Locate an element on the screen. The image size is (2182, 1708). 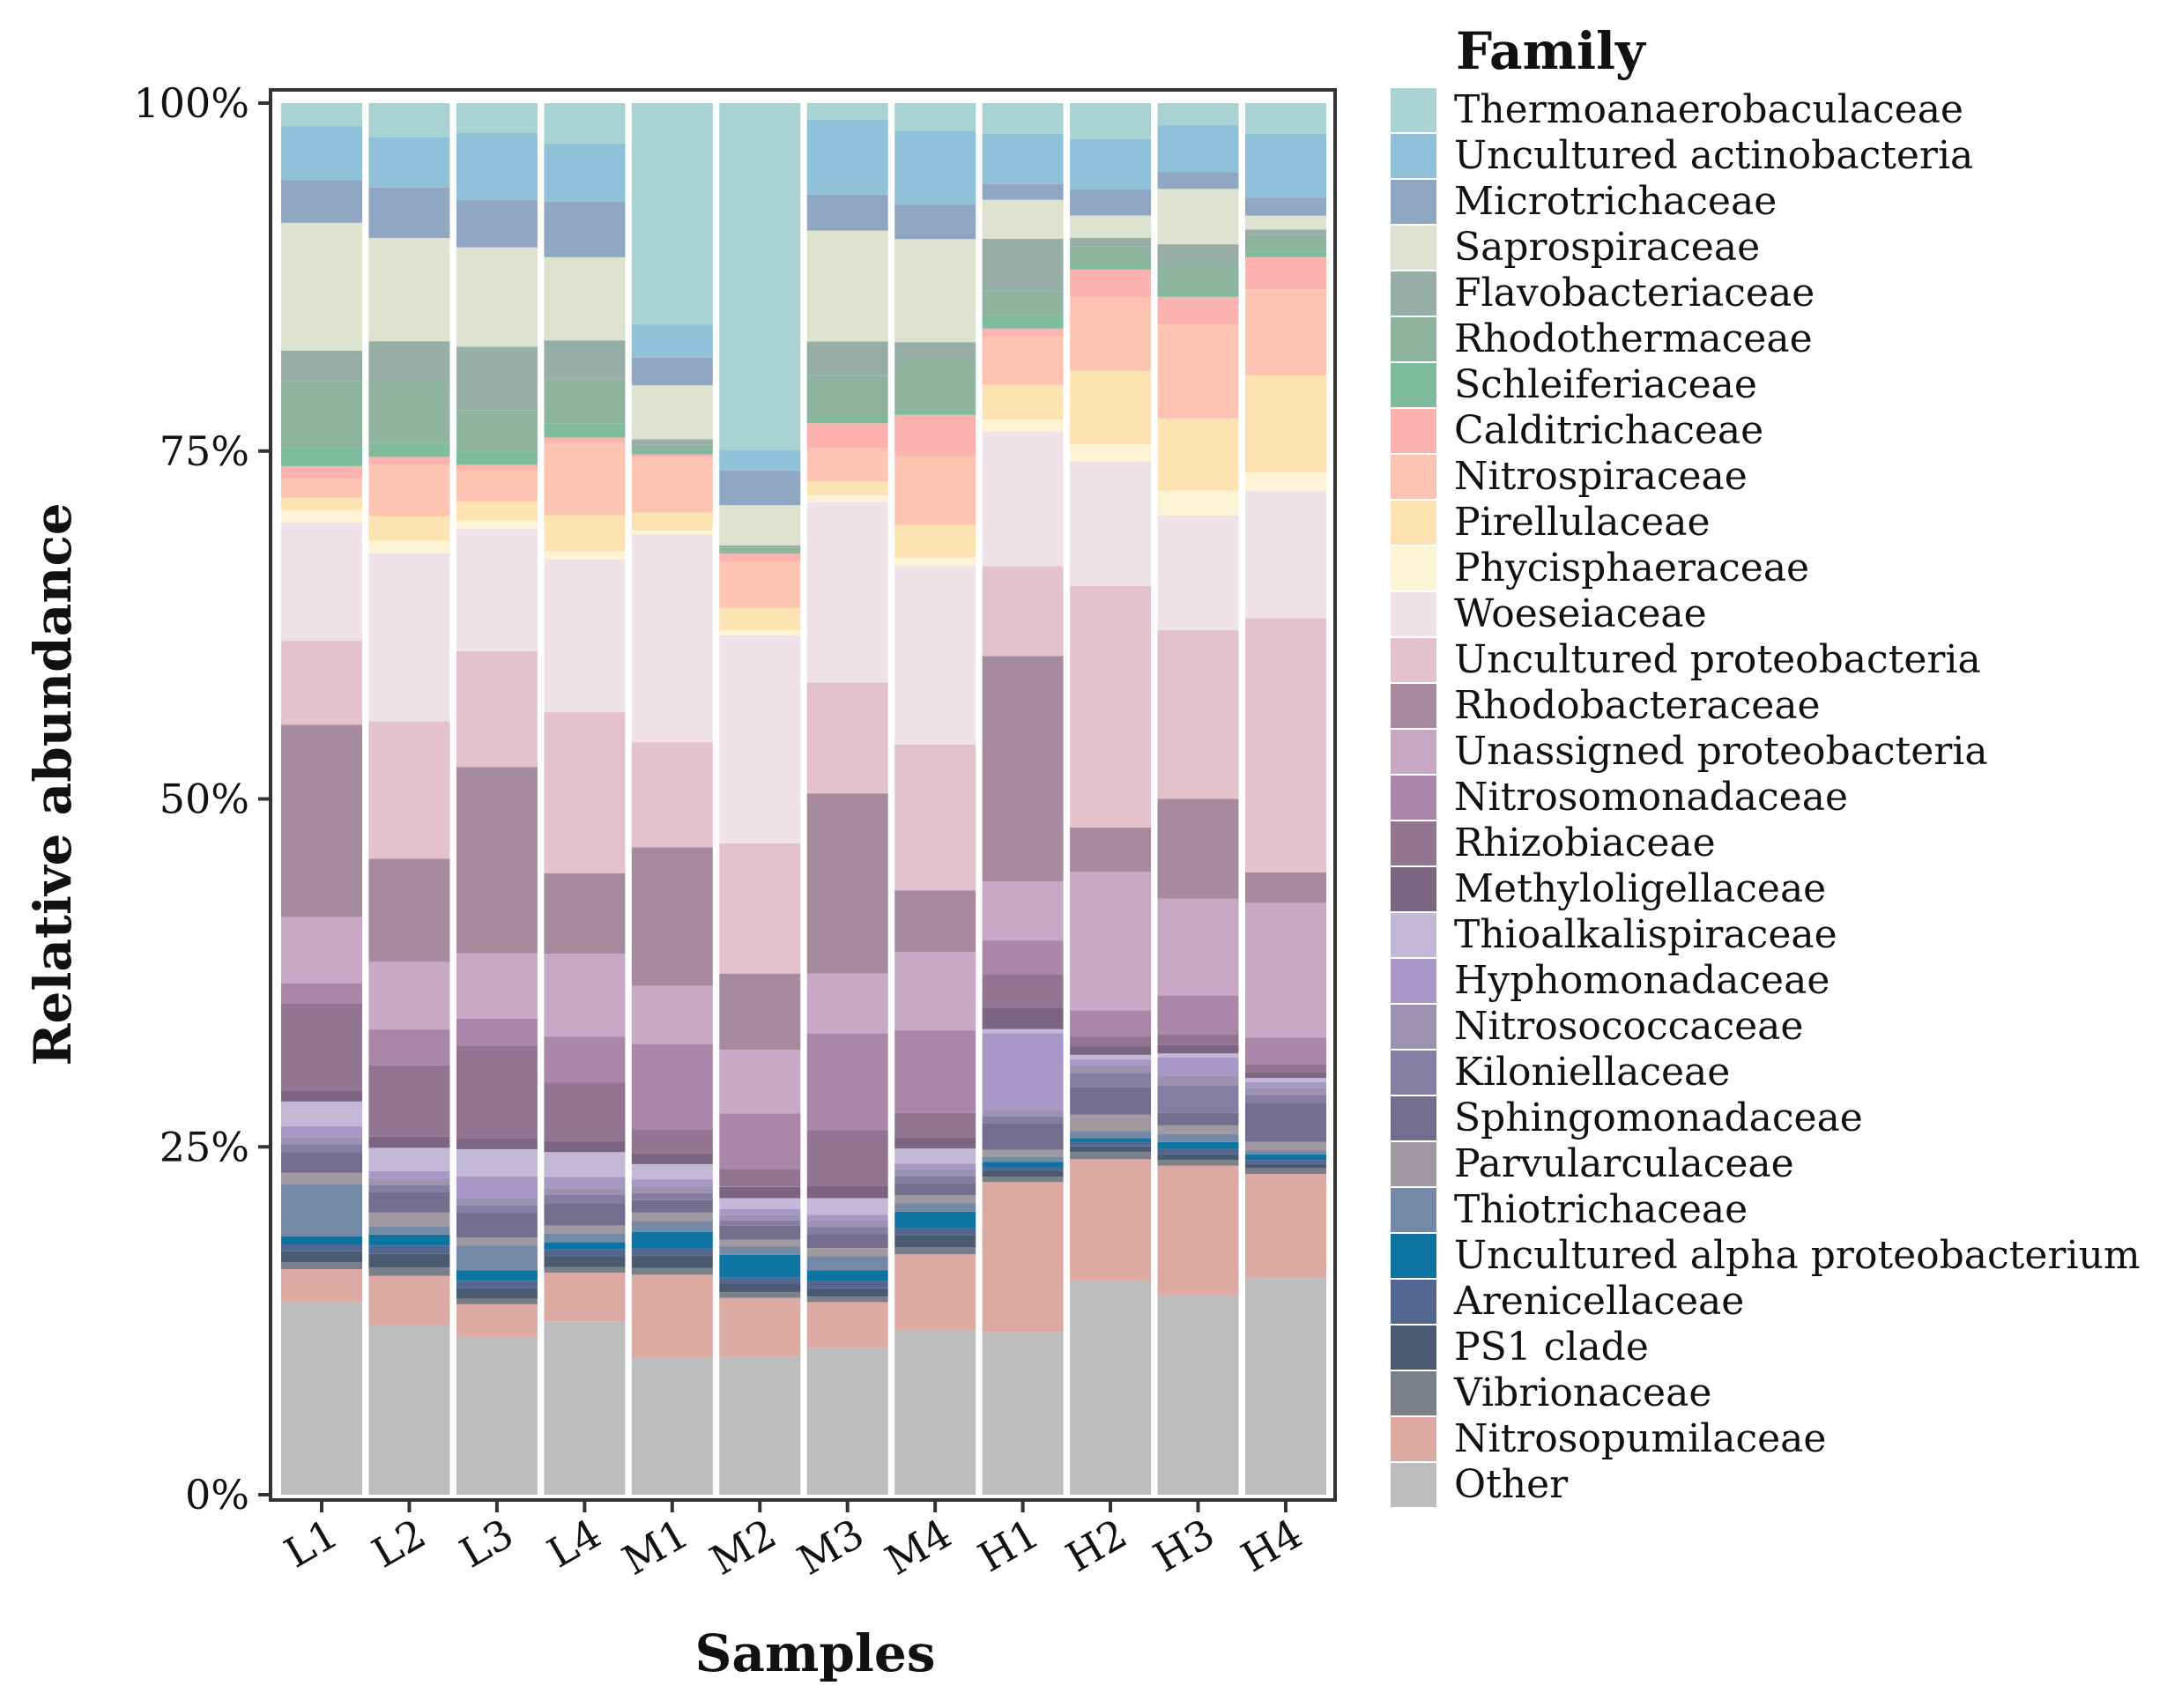
legend-label: Kiloniellaceae is located at coordinates (1592, 1073).